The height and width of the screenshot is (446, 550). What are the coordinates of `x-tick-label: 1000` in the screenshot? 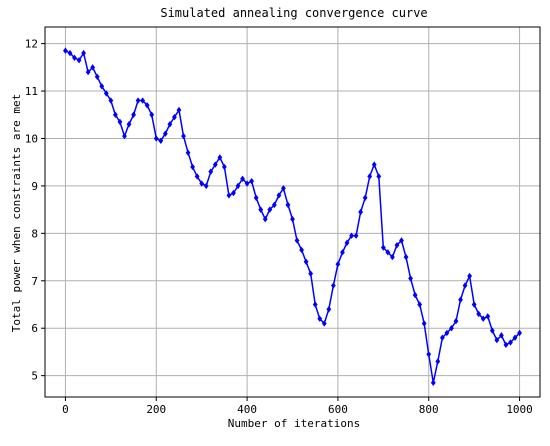 It's located at (519, 409).